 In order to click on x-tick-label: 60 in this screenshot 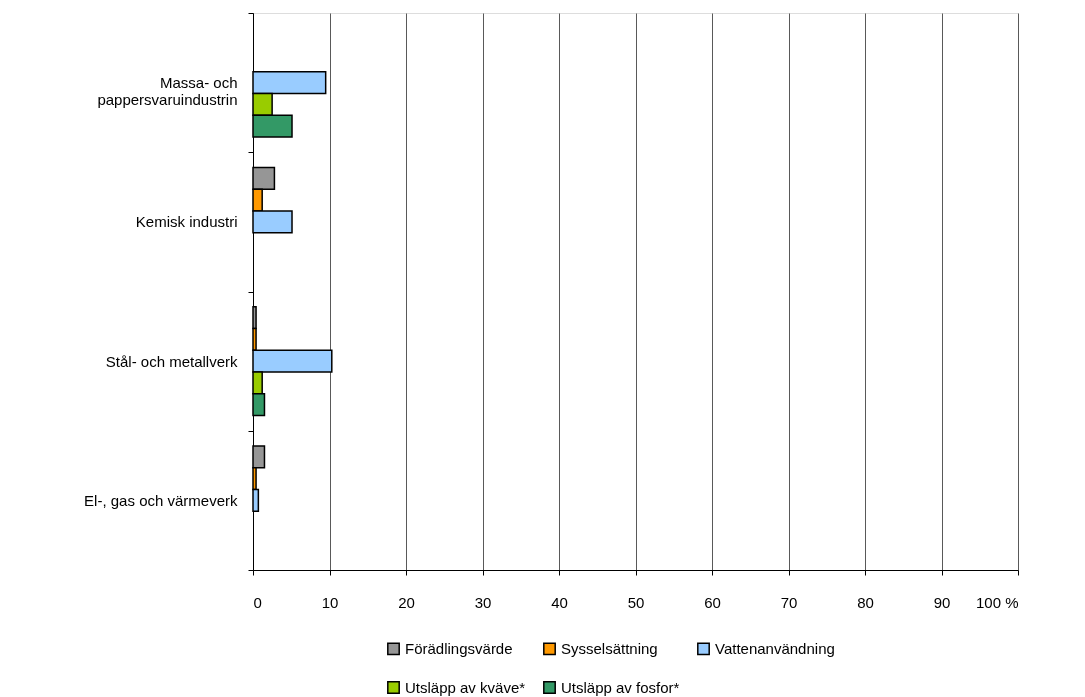, I will do `click(712, 602)`.